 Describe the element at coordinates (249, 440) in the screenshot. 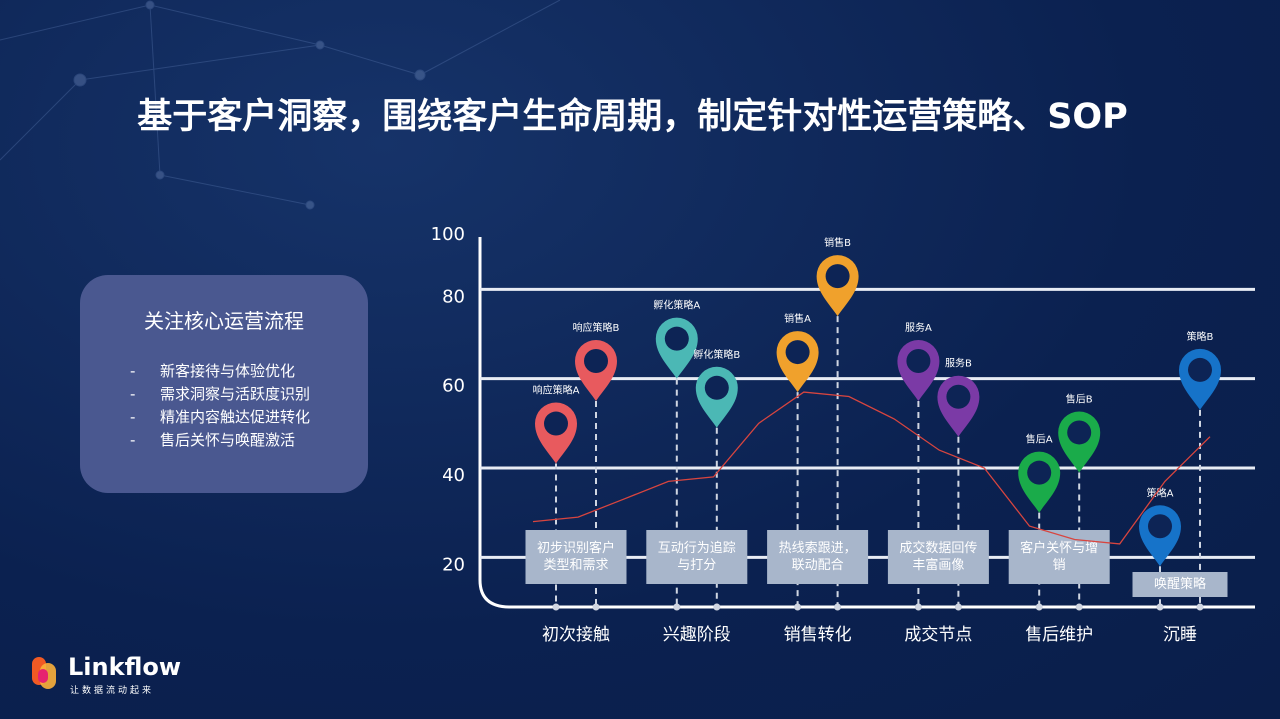

I see `panel-item: 售后关怀与唤醒激活` at that location.